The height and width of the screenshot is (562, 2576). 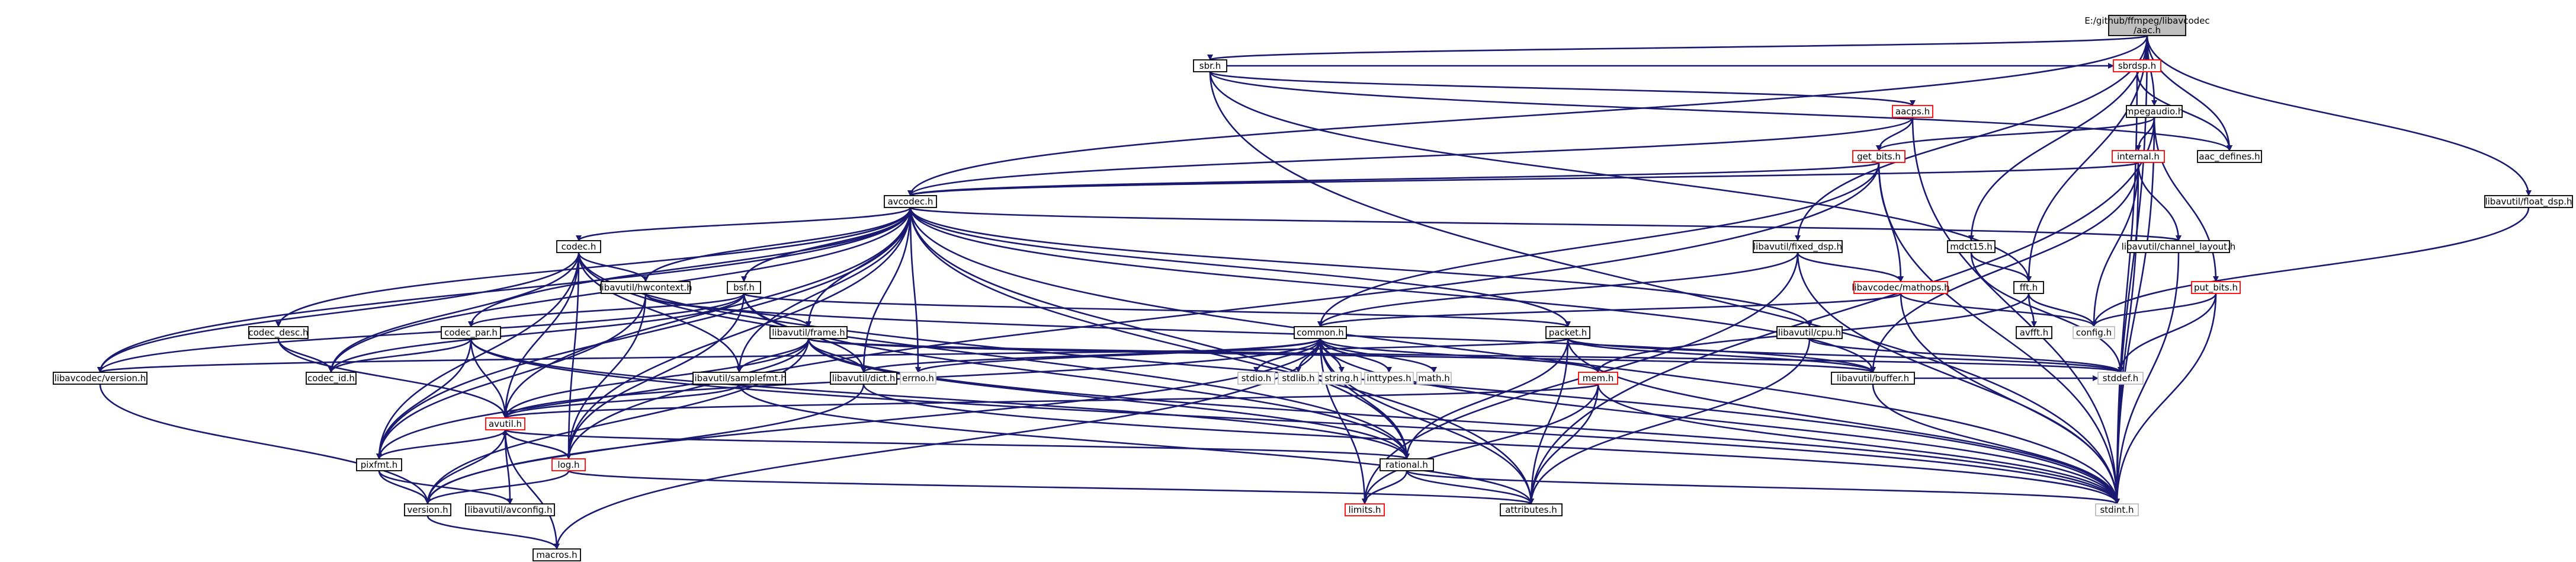 What do you see at coordinates (1609, 310) in the screenshot?
I see `edge-mathops-to-common` at bounding box center [1609, 310].